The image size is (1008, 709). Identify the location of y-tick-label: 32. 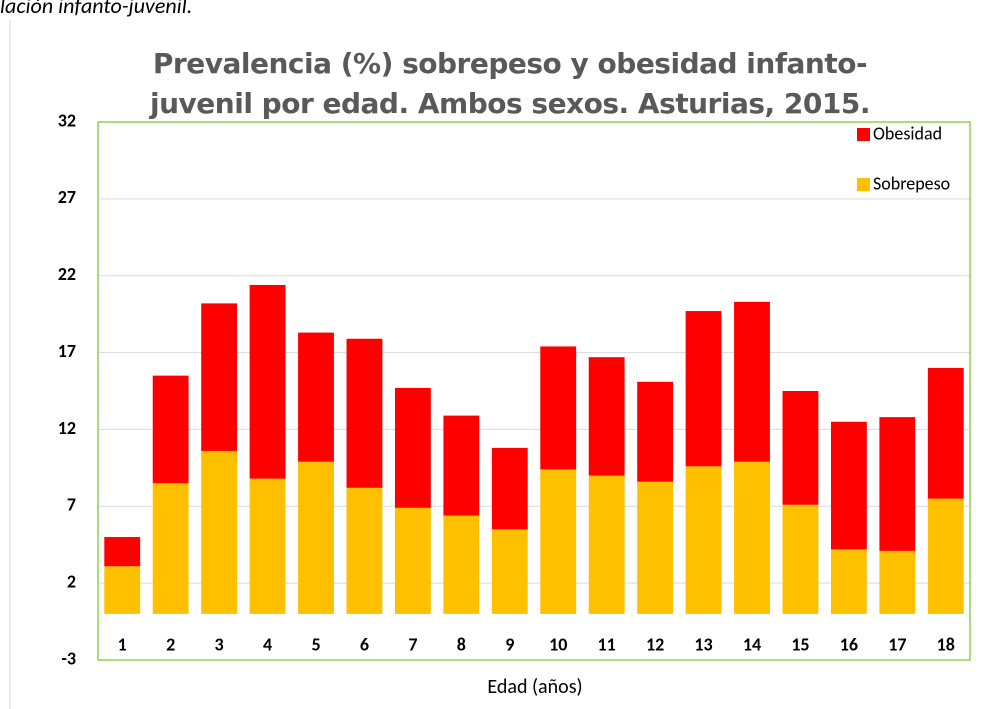
(67, 120).